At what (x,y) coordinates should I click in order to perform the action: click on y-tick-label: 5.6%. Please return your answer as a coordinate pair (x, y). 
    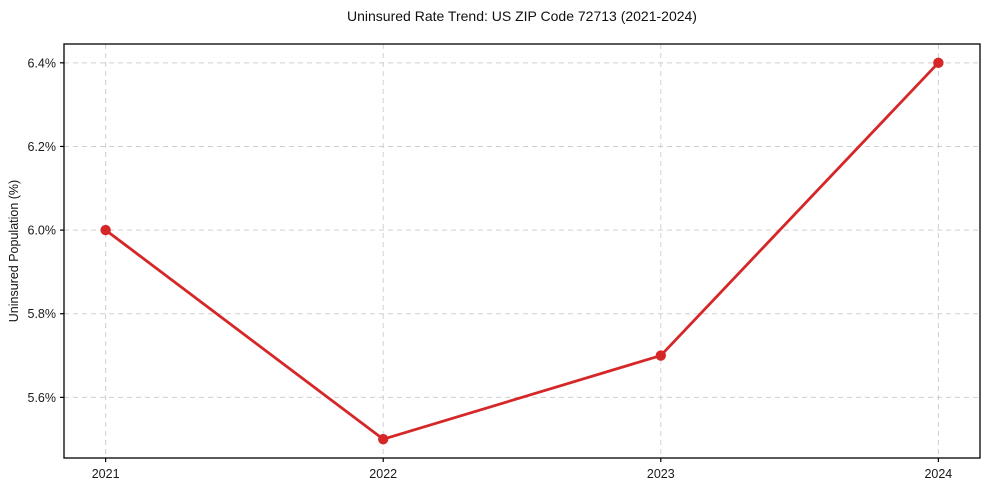
    Looking at the image, I should click on (42, 398).